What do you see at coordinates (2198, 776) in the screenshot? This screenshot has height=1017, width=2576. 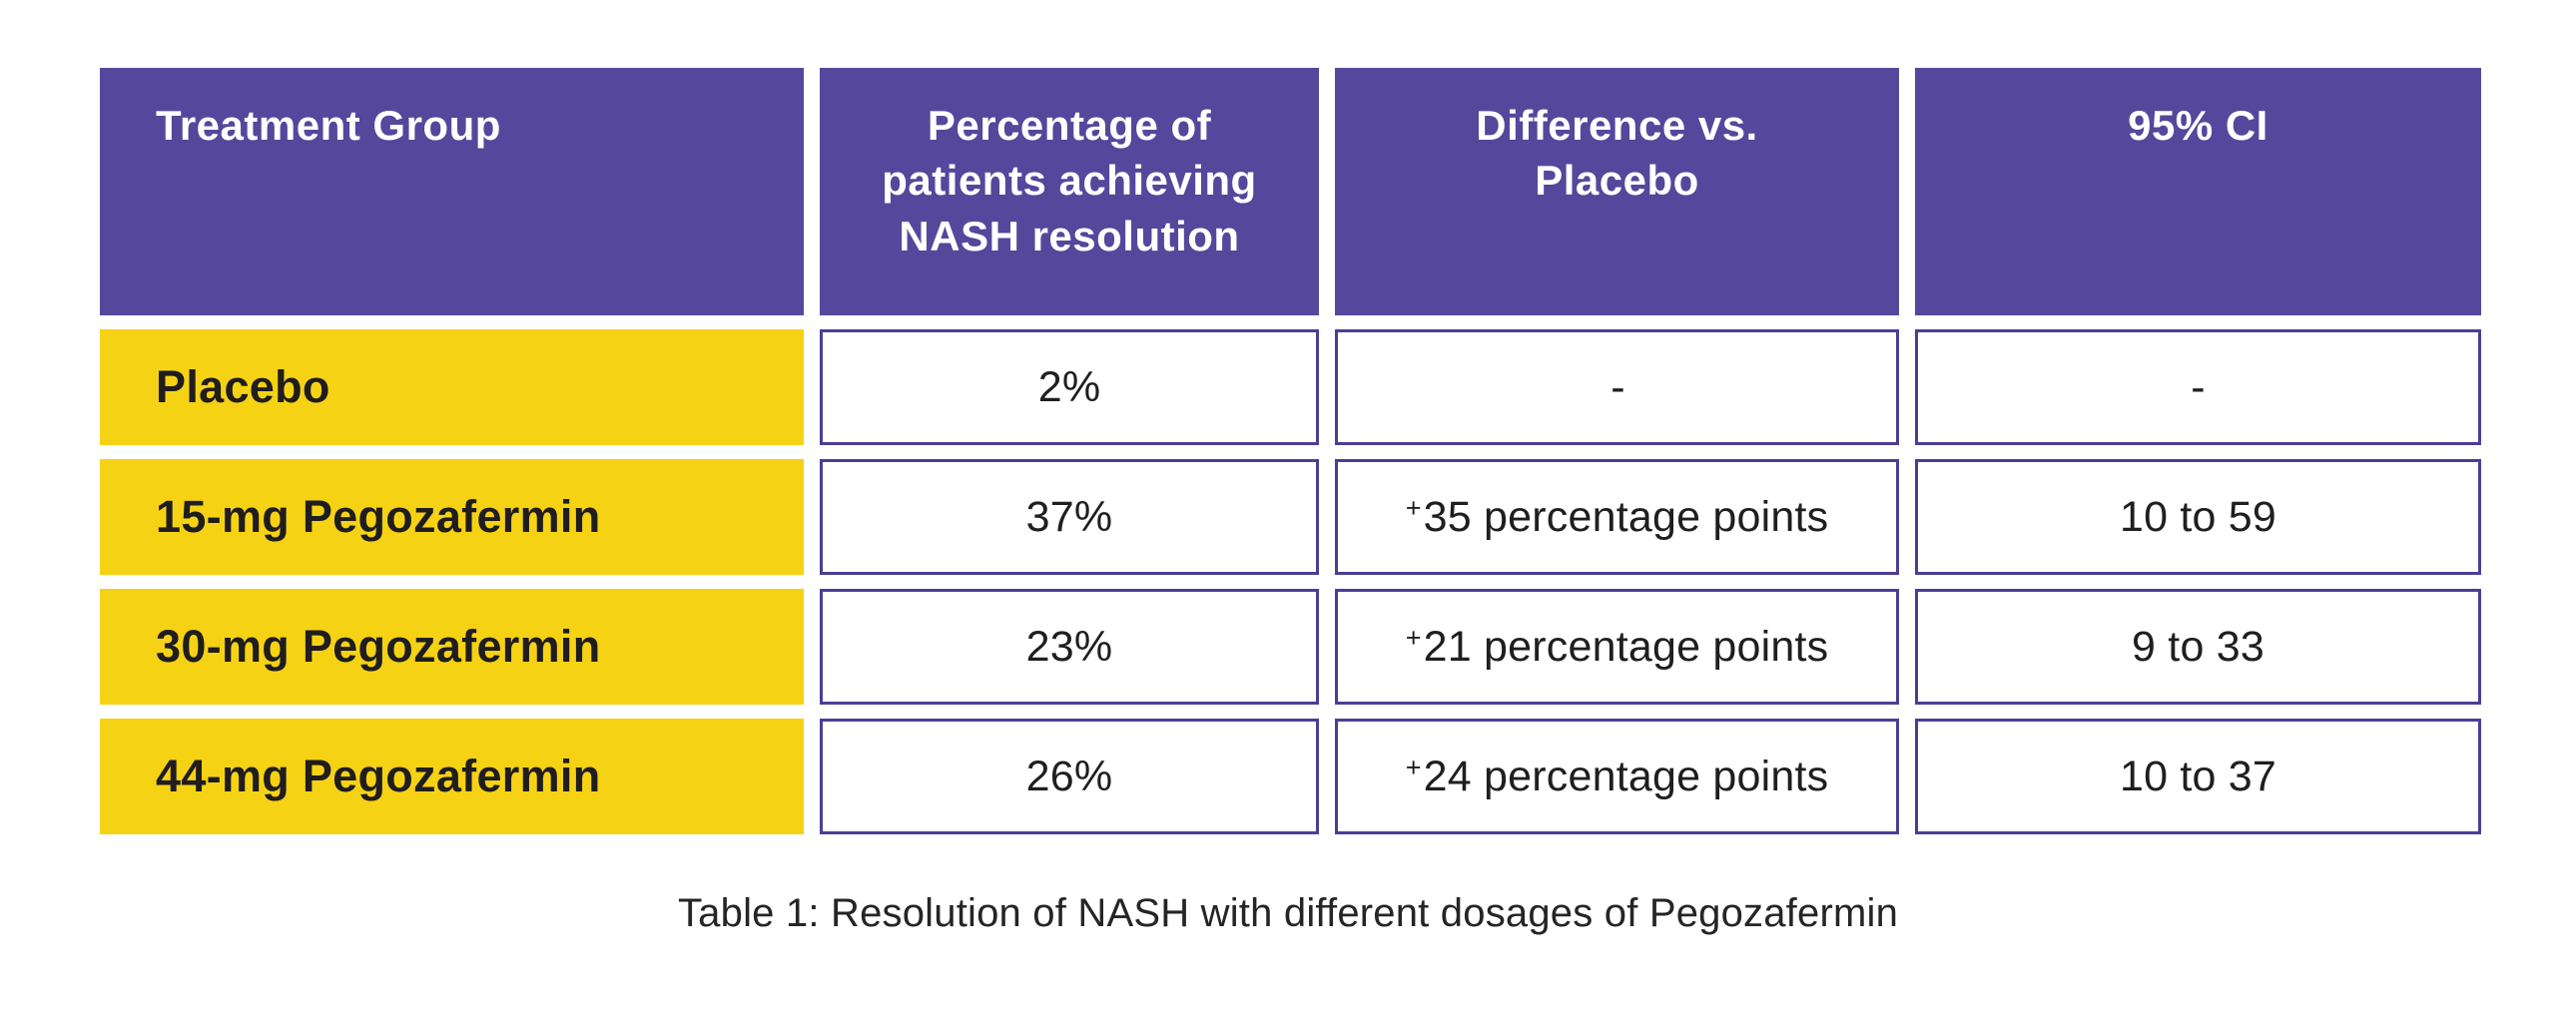 I see `ci-cell-44mg: 10 to 37` at bounding box center [2198, 776].